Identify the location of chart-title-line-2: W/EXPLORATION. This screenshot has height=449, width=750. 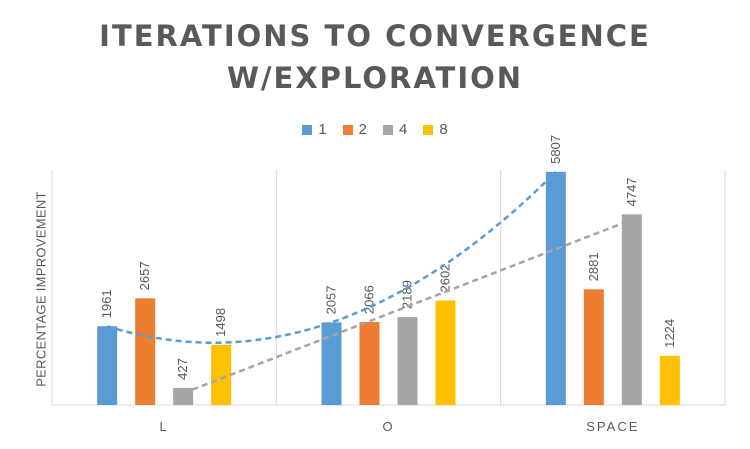
(375, 78).